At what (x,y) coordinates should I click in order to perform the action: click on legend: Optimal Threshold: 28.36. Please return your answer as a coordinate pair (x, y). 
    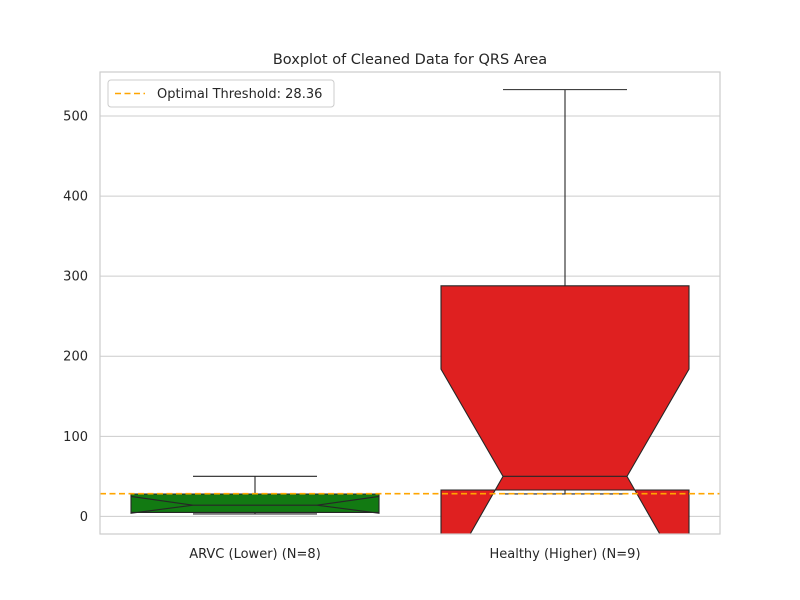
    Looking at the image, I should click on (221, 93).